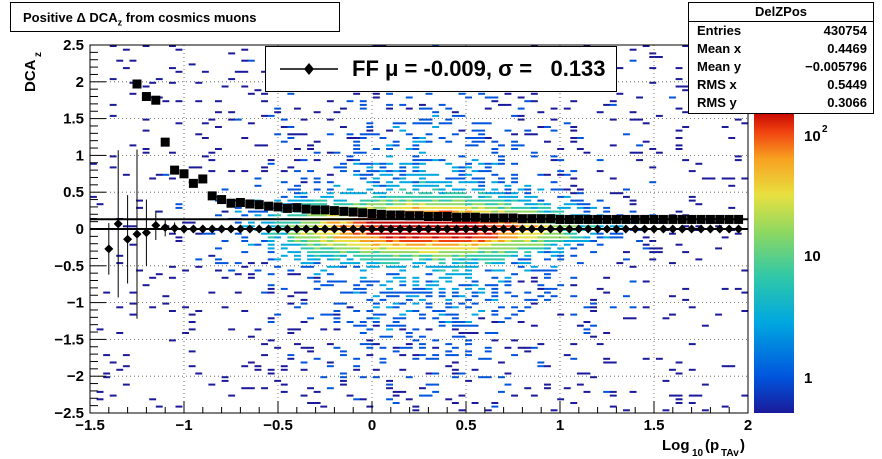 This screenshot has width=882, height=459. What do you see at coordinates (812, 256) in the screenshot?
I see `z-tick-label: 10` at bounding box center [812, 256].